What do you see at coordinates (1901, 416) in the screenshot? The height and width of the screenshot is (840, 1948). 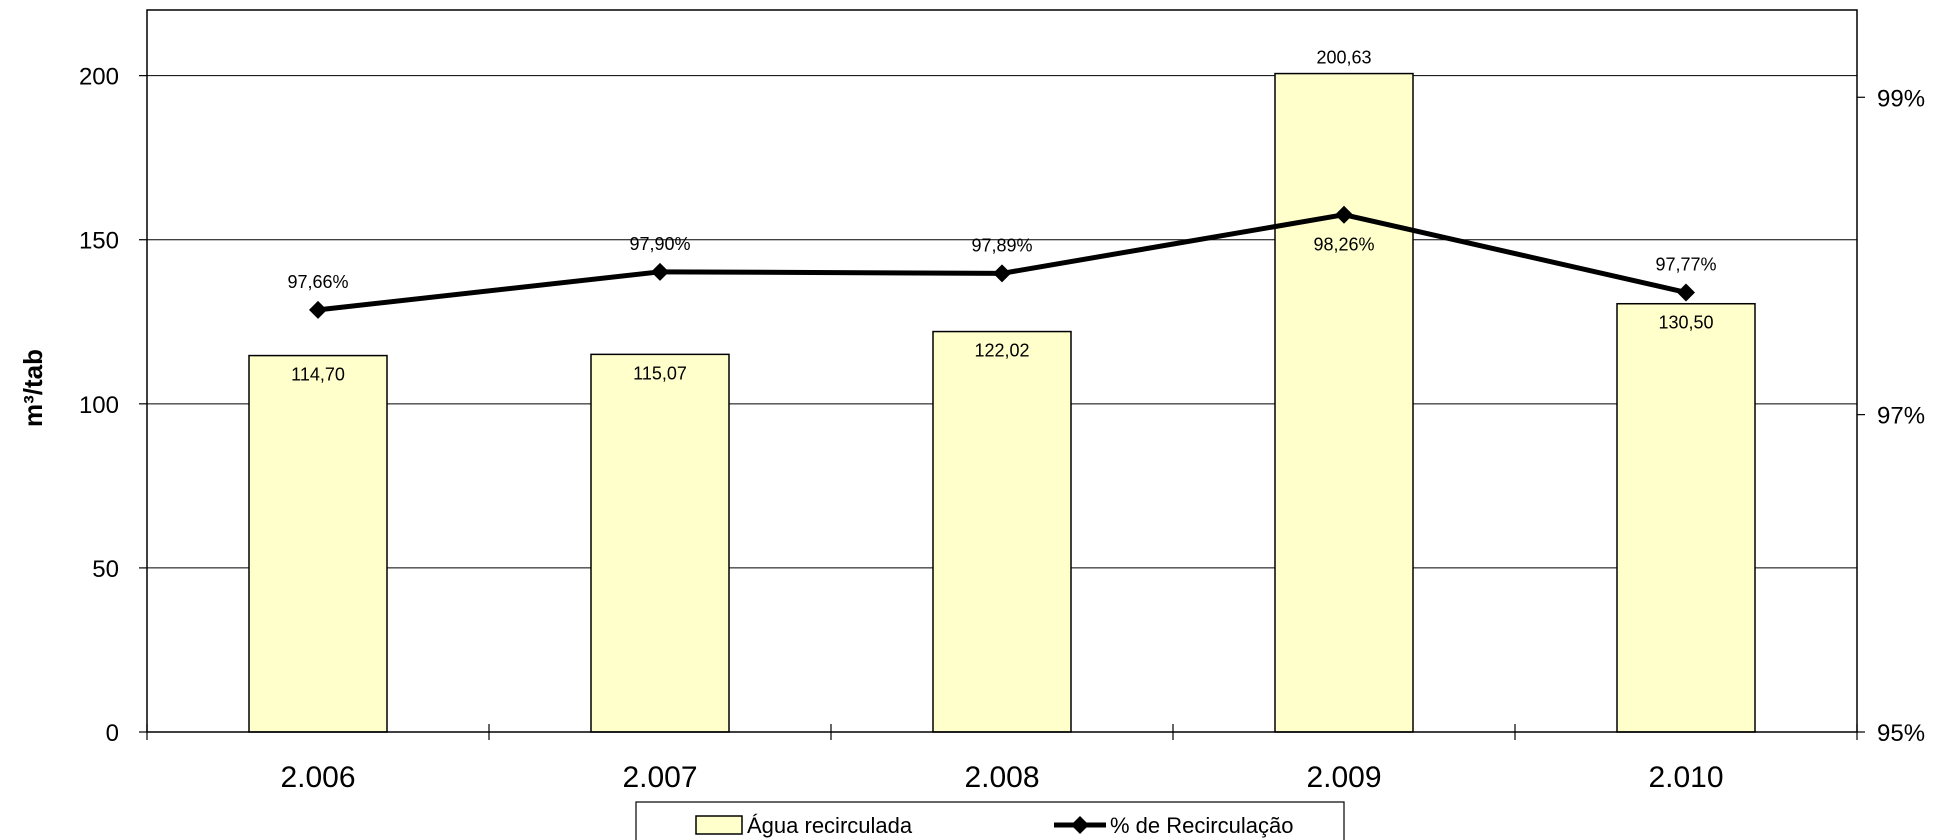 I see `right-tick-label: 97%` at bounding box center [1901, 416].